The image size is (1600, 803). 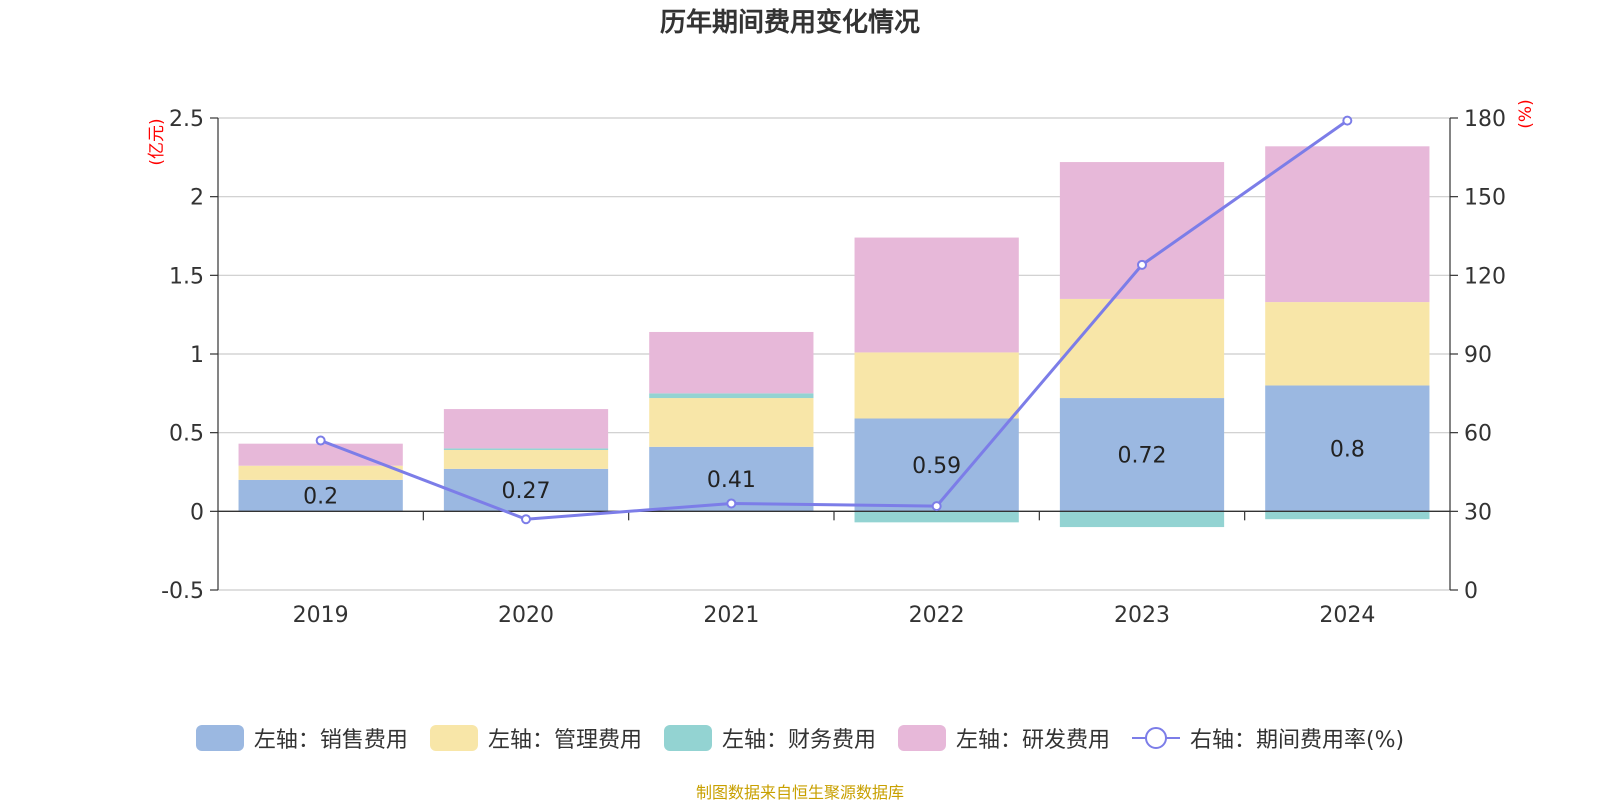 I want to click on legend-item-rd: 左轴：研发费用, so click(x=1003, y=738).